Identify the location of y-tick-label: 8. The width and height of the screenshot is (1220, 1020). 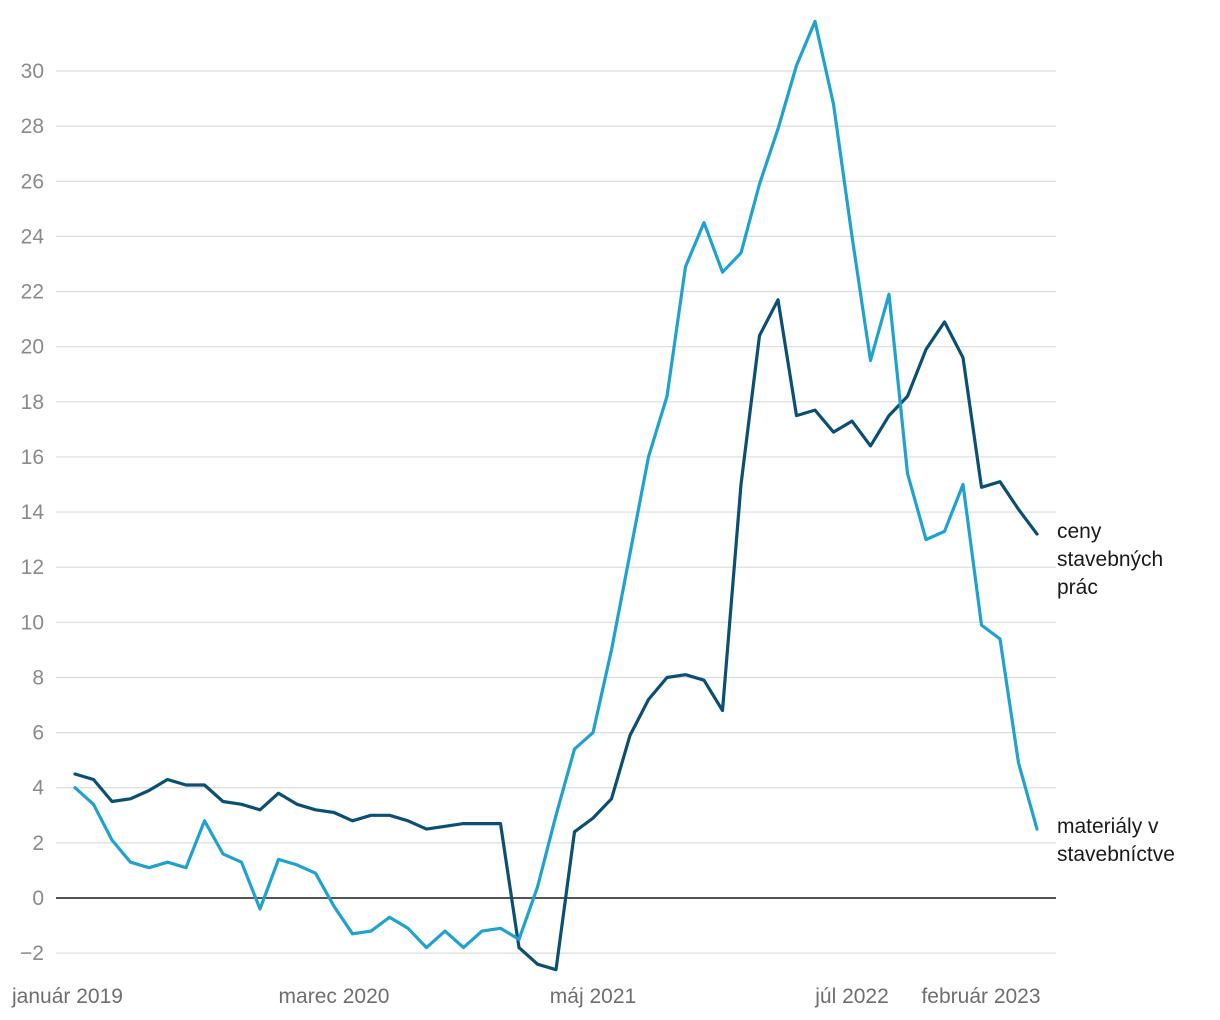
(38, 677).